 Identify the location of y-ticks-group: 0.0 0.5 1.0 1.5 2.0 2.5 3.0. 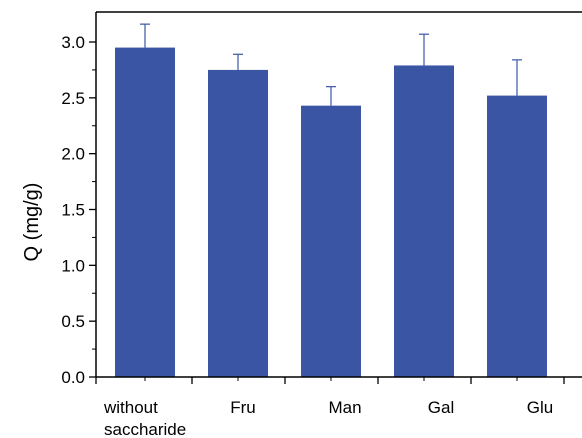
(78, 210).